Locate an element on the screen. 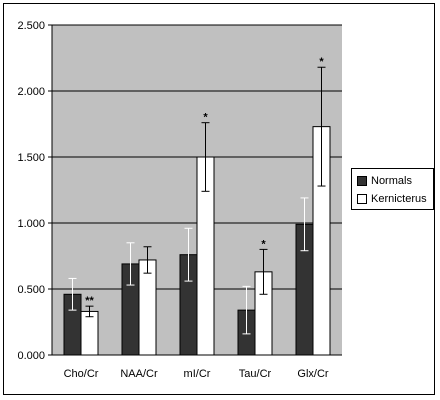 The width and height of the screenshot is (440, 400). x-tick-label: Tau/Cr is located at coordinates (255, 374).